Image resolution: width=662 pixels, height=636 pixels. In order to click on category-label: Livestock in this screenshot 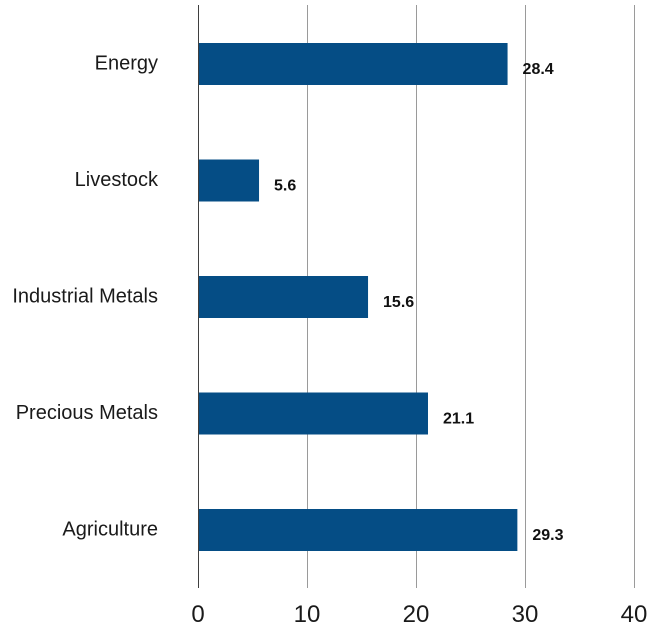, I will do `click(117, 180)`.